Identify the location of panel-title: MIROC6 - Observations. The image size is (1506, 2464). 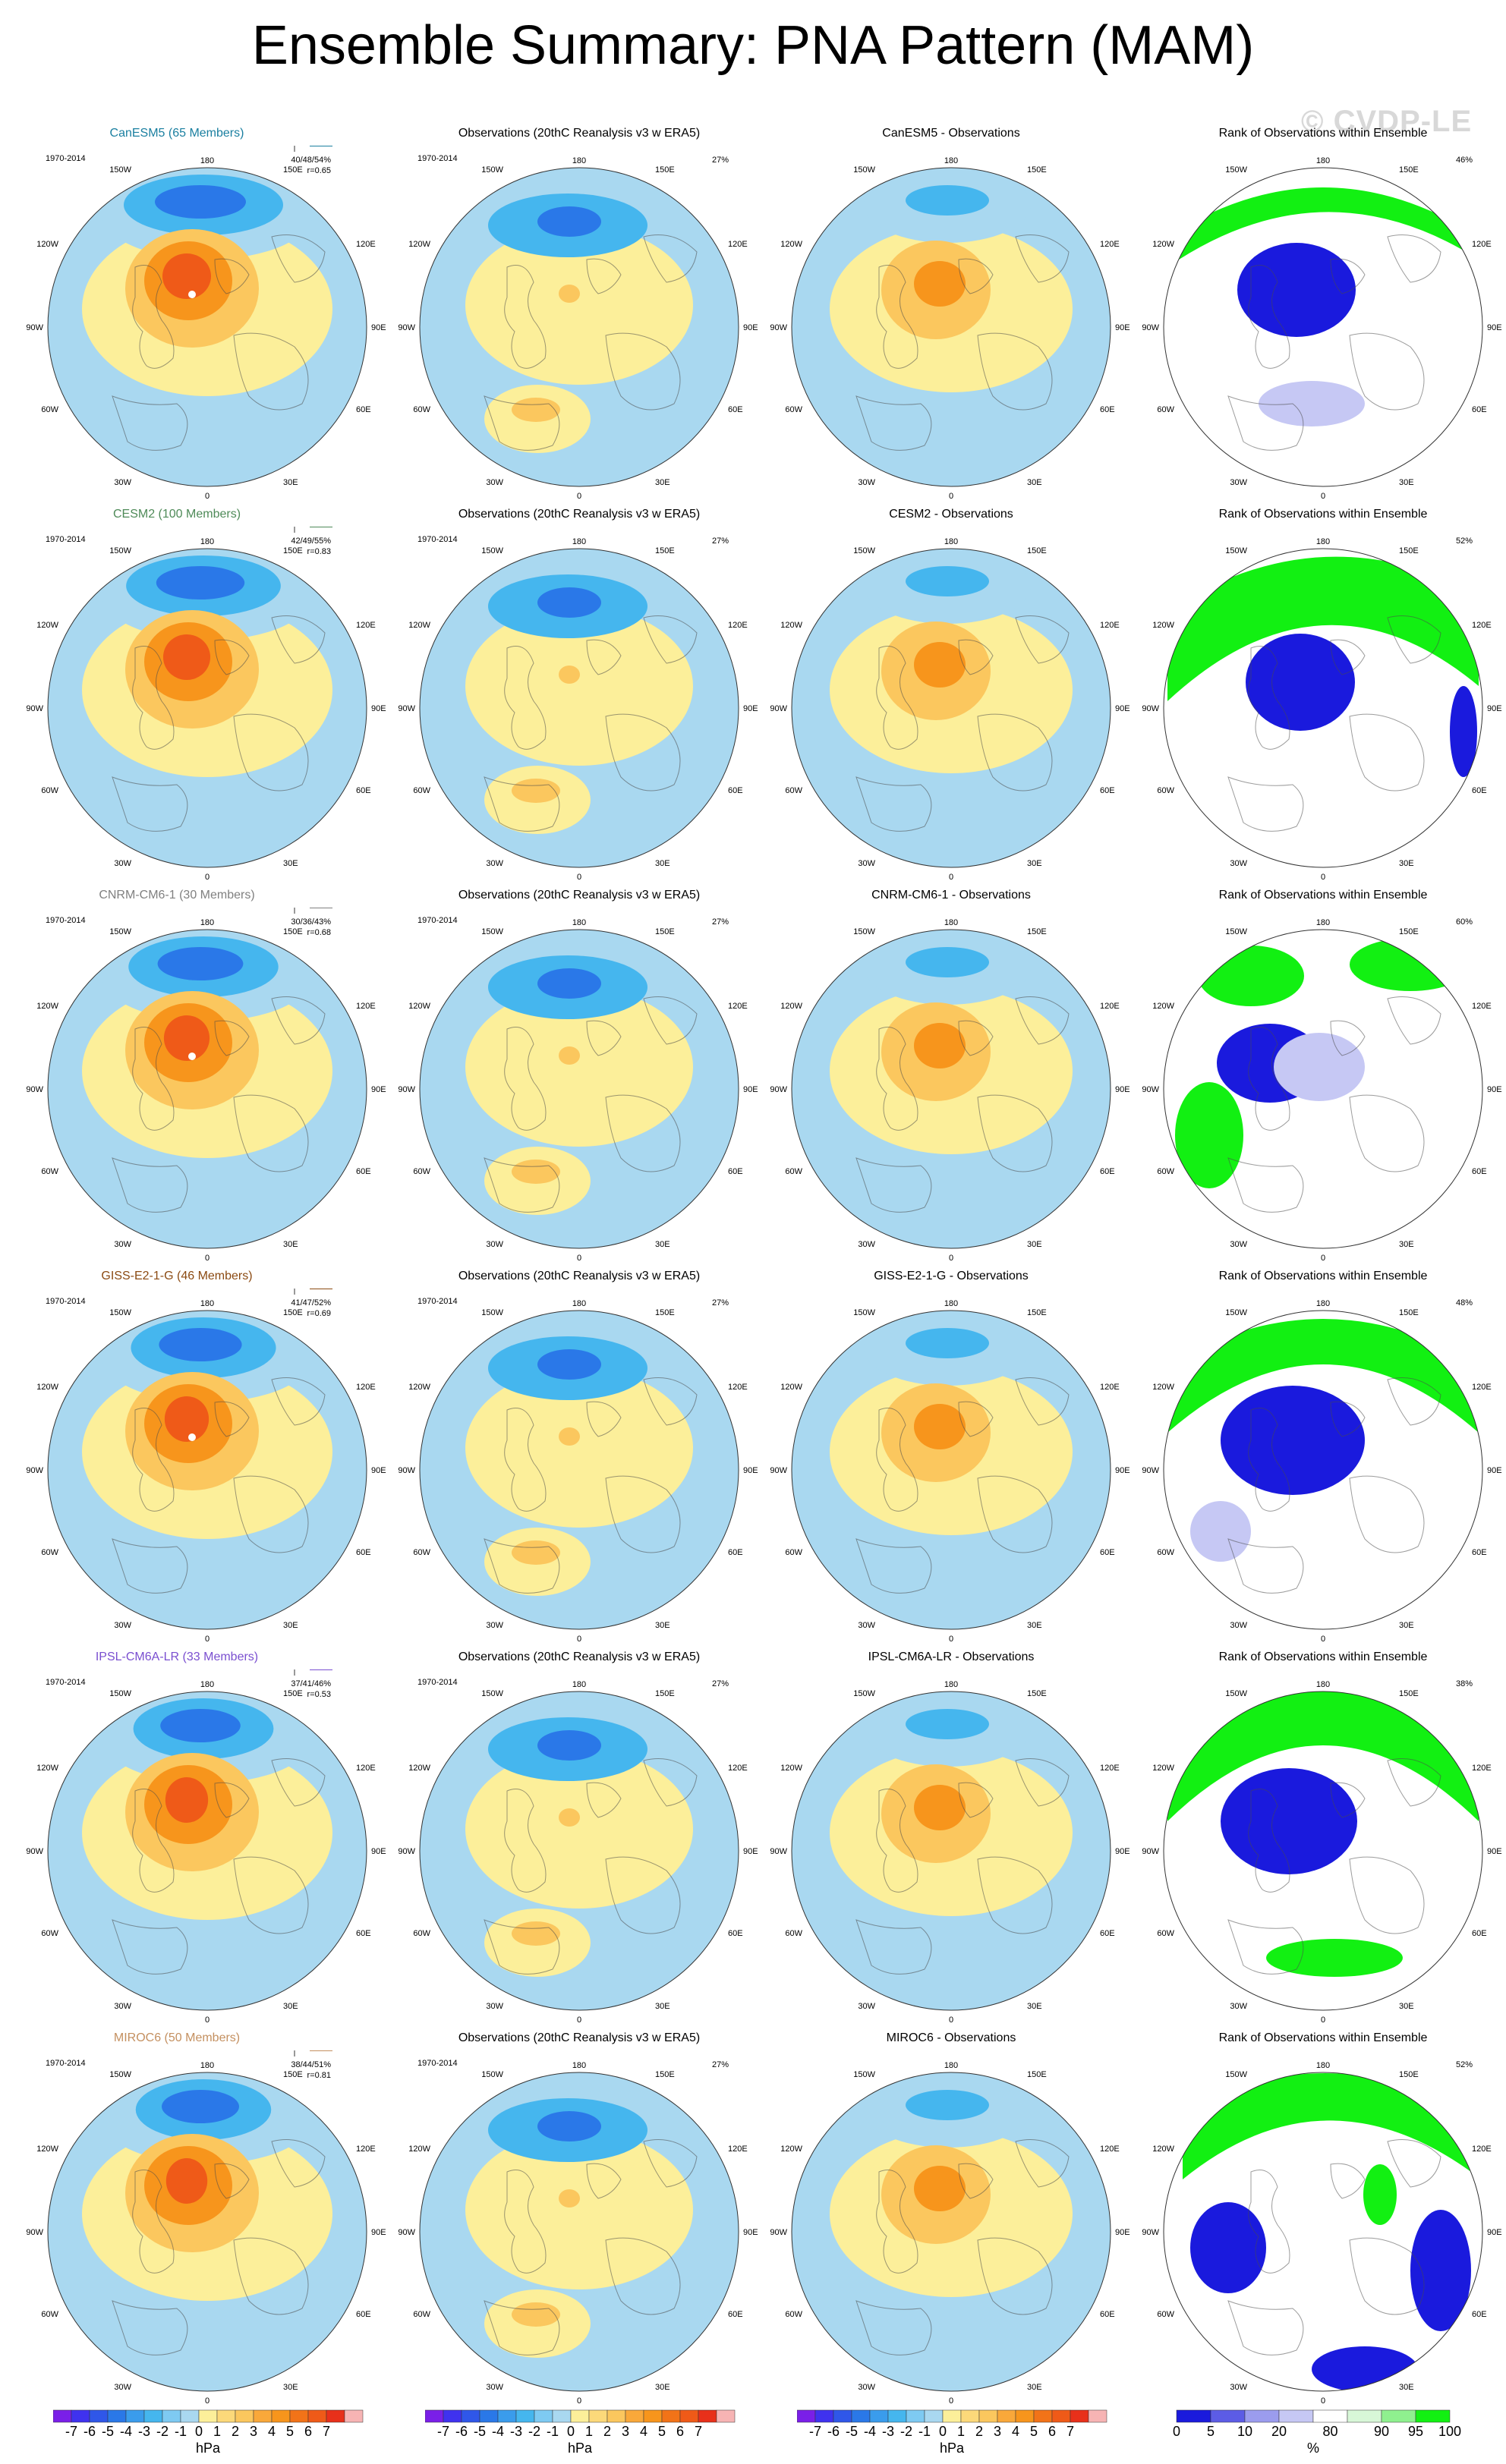
(951, 2038).